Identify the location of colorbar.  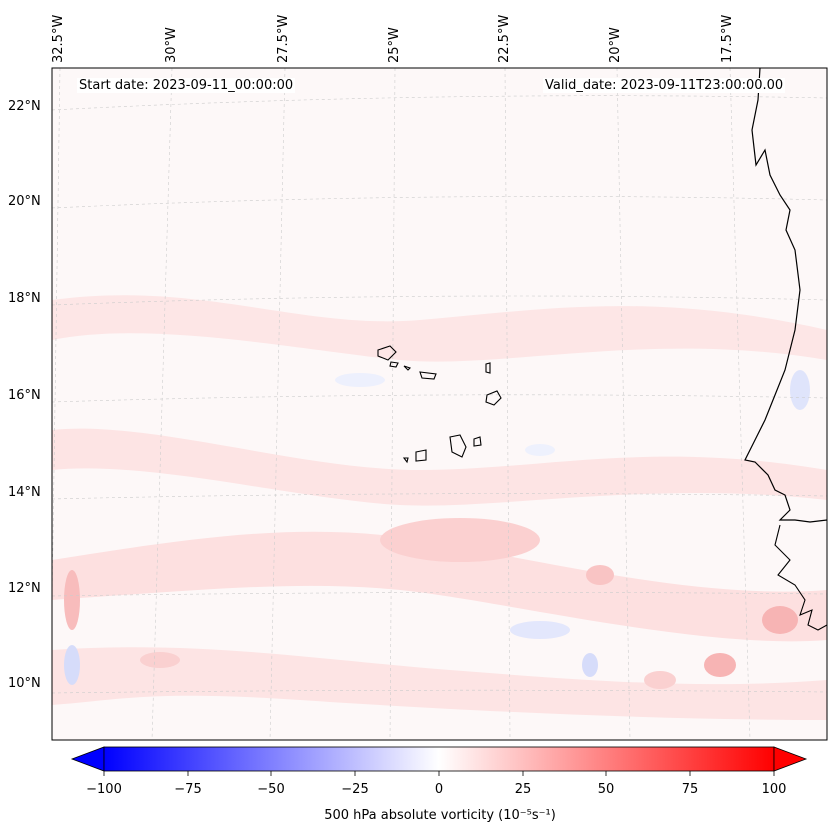
(439, 761).